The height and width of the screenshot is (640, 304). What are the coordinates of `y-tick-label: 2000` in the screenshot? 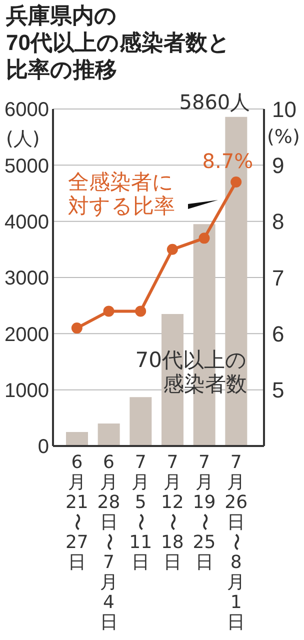 It's located at (26, 335).